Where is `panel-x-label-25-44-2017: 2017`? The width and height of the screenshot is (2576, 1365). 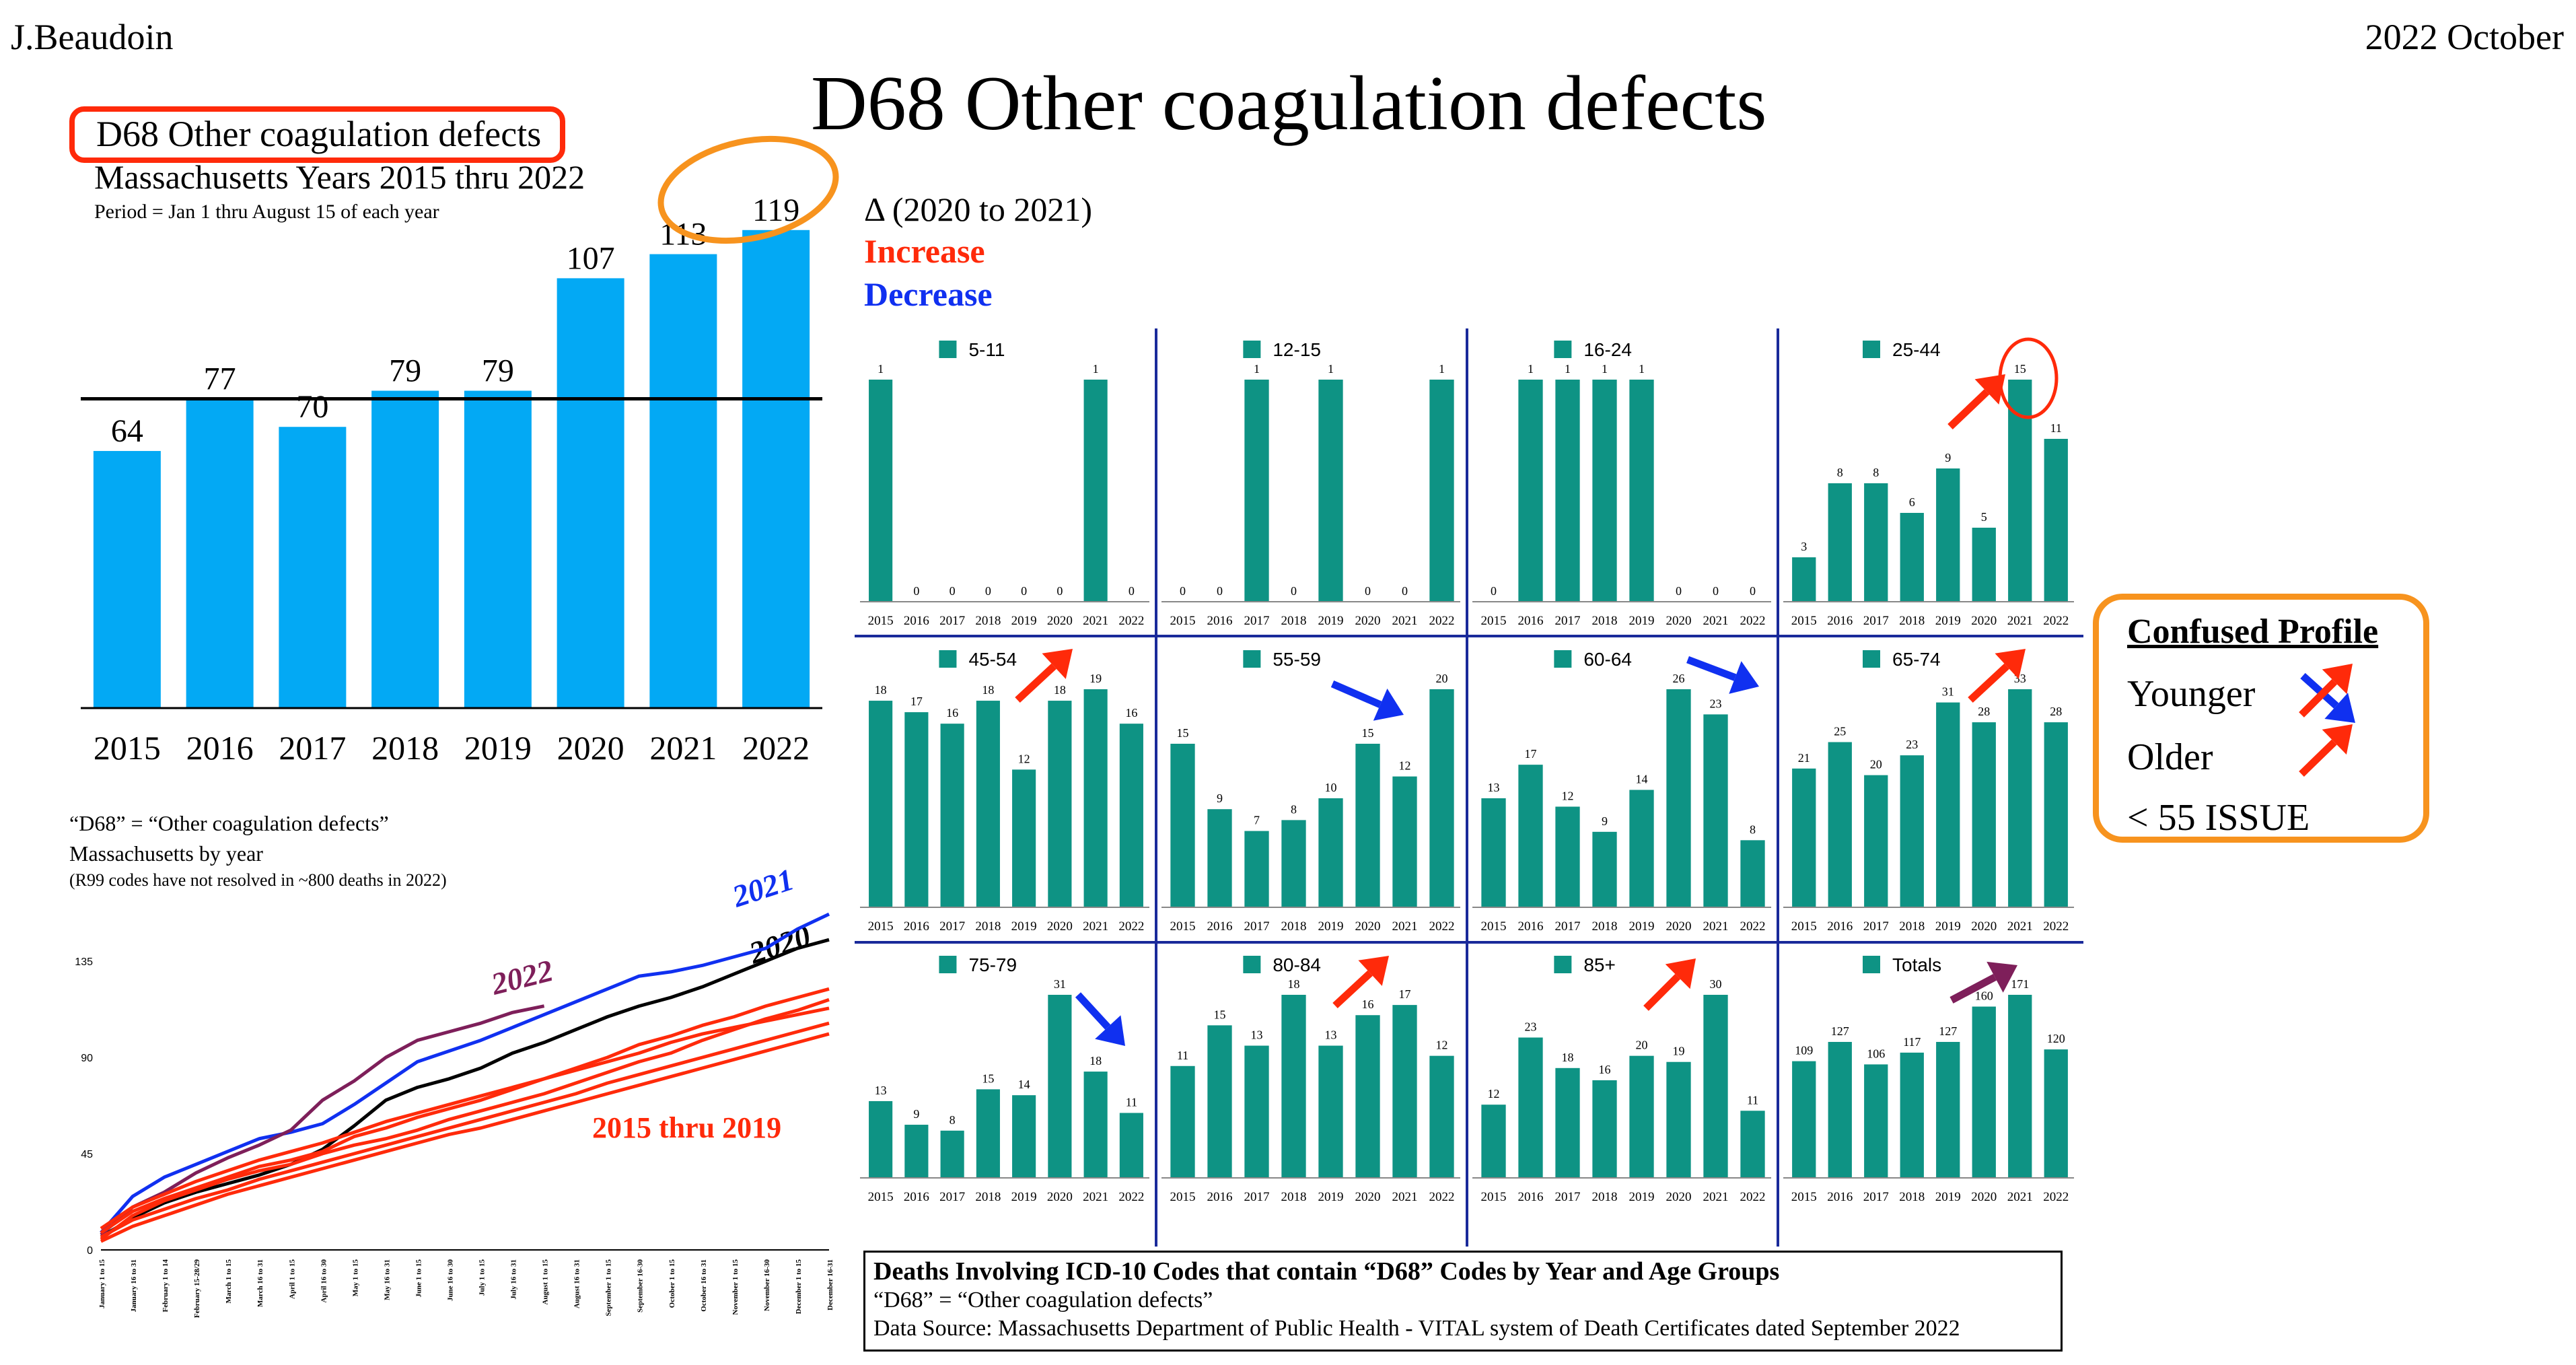
panel-x-label-25-44-2017: 2017 is located at coordinates (1876, 621).